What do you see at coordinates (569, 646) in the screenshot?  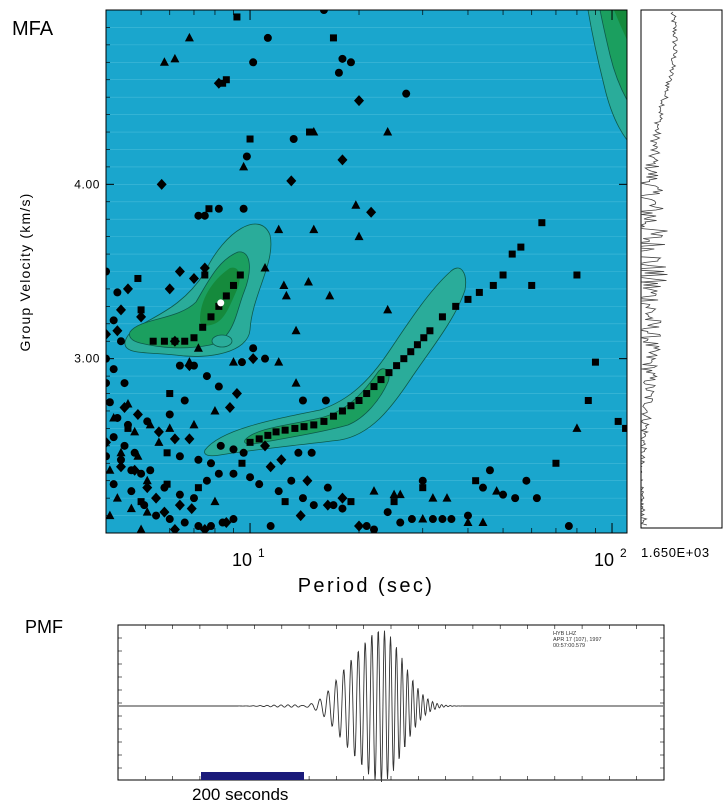 I see `pmf-header-line-3: 00:57:00.579` at bounding box center [569, 646].